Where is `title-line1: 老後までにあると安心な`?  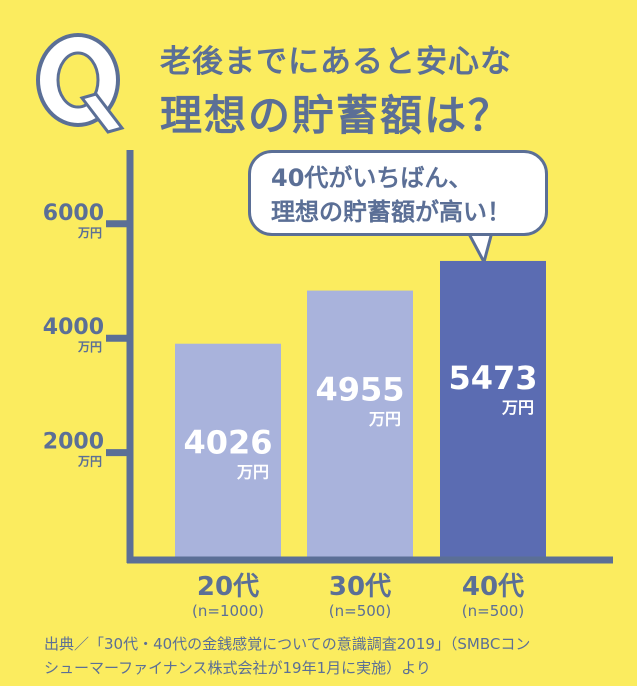 title-line1: 老後までにあると安心な is located at coordinates (336, 62).